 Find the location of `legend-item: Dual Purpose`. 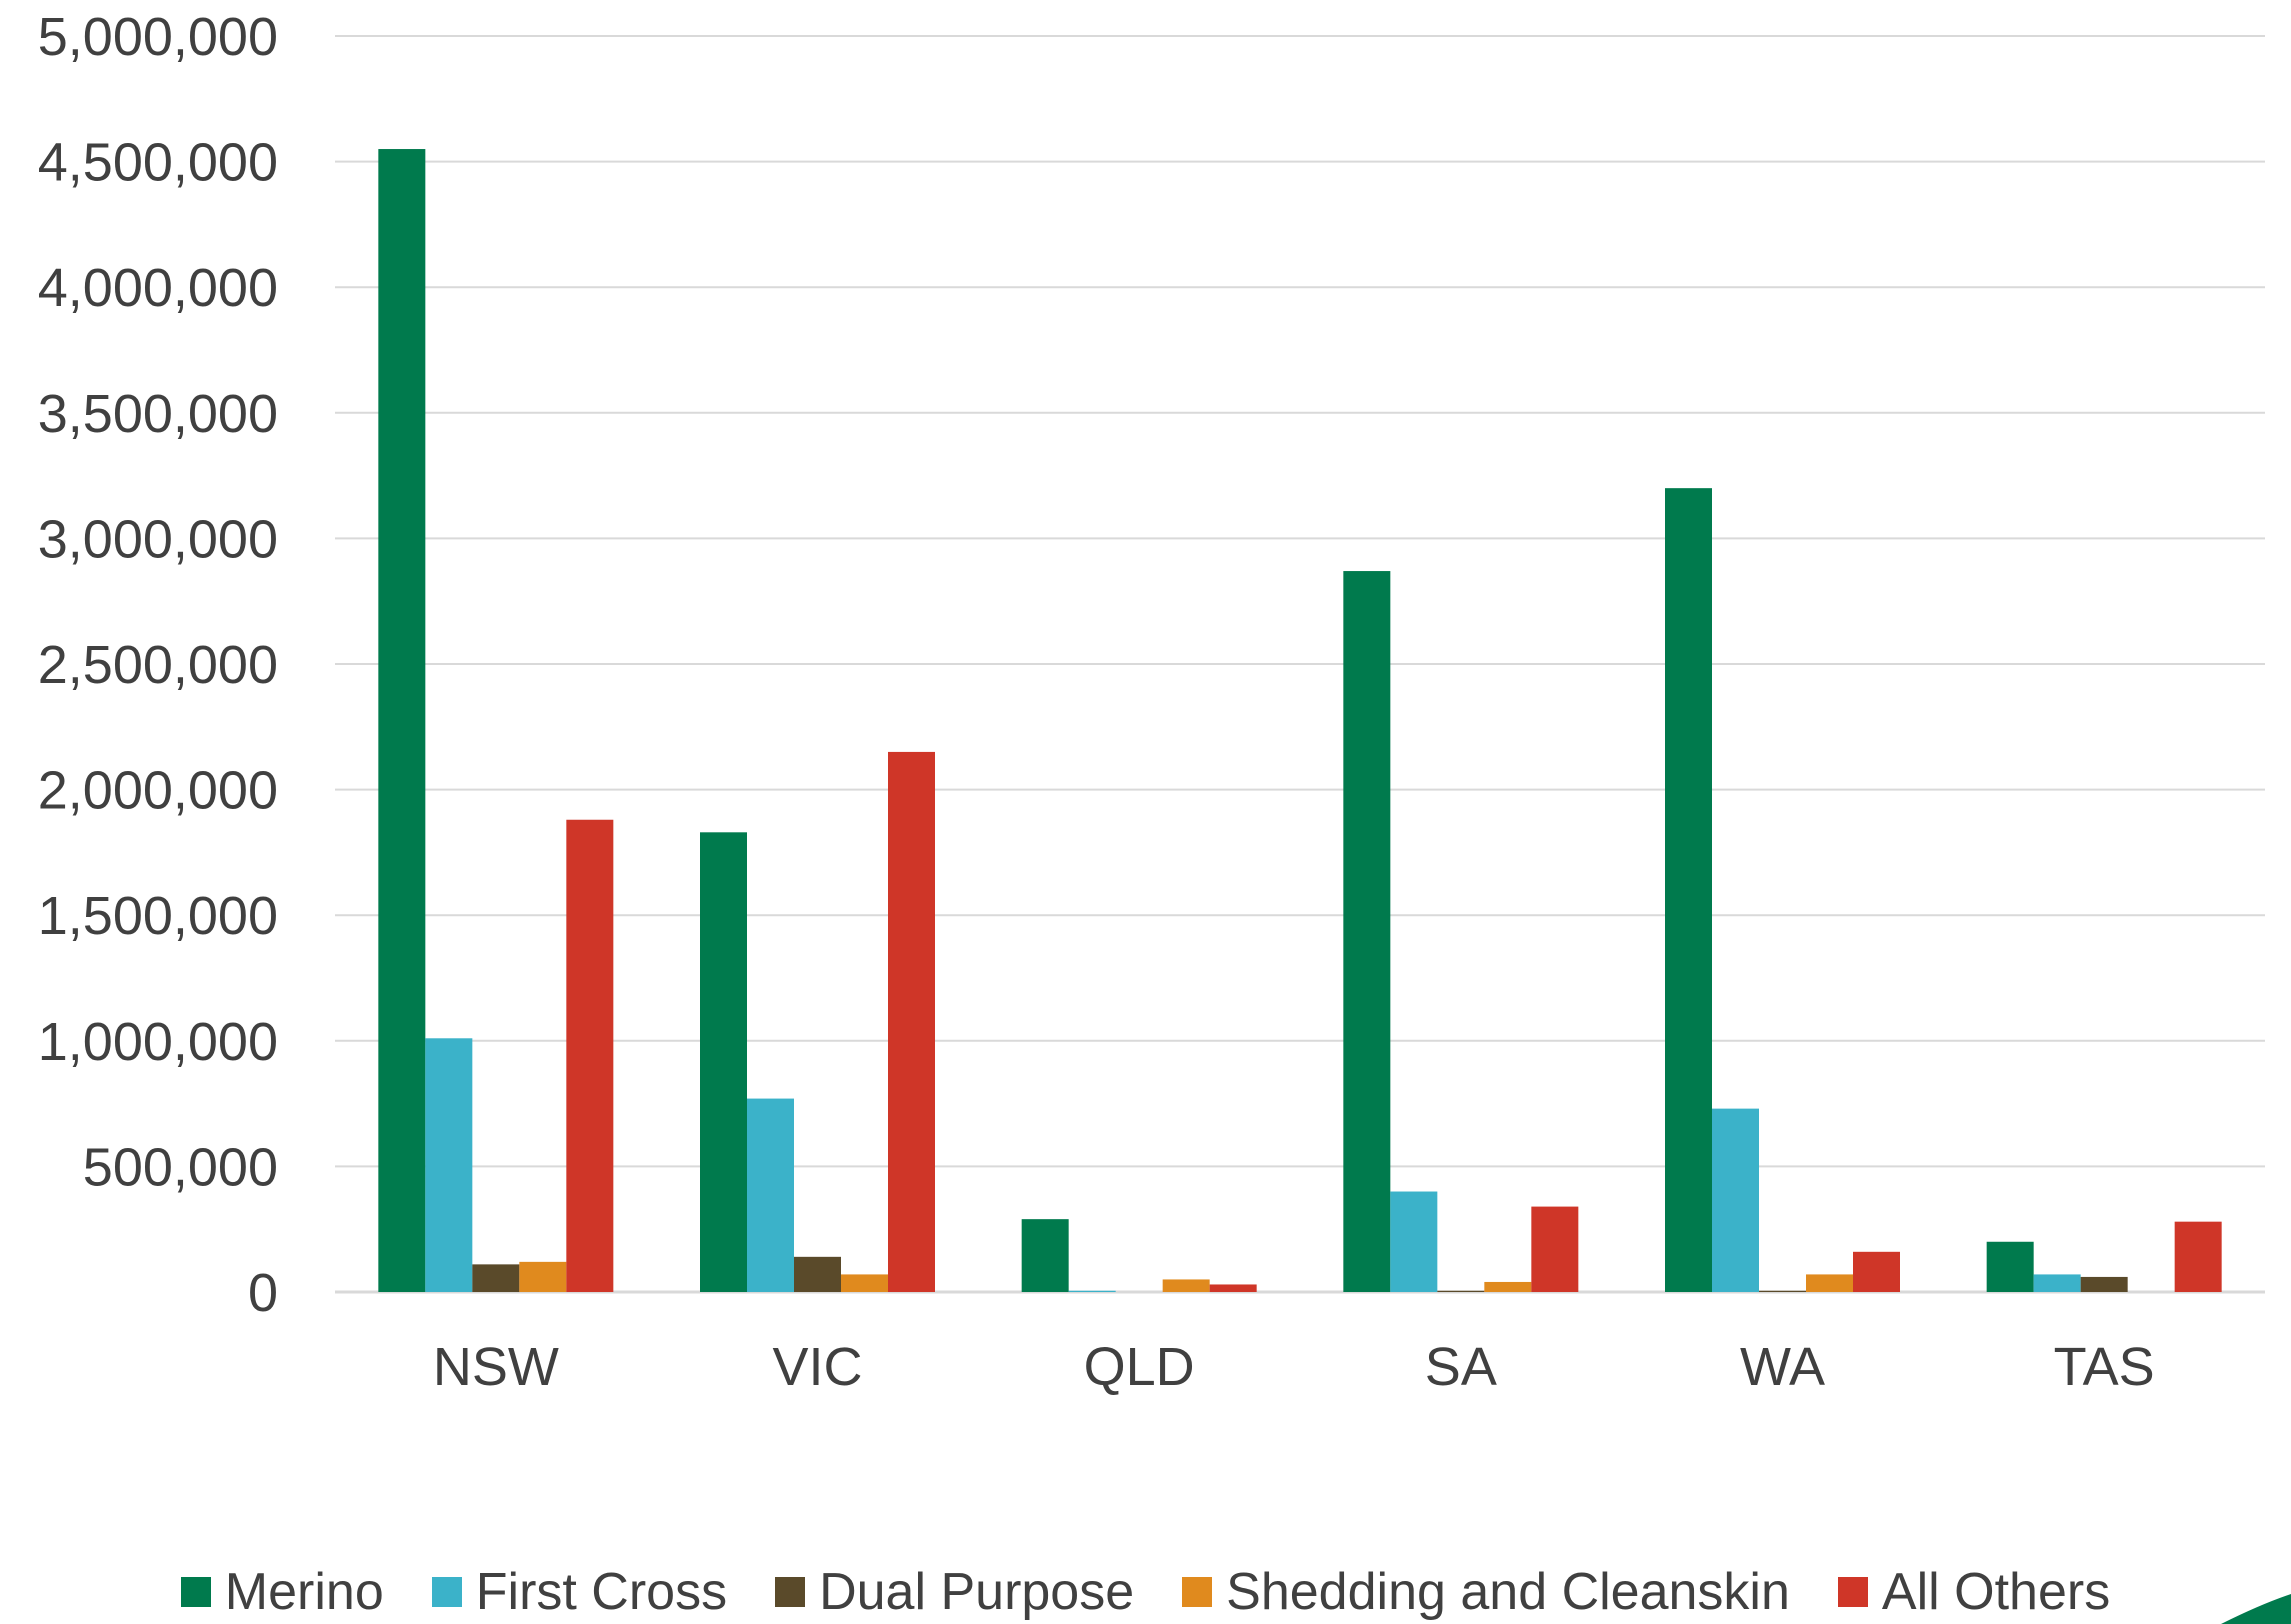

legend-item: Dual Purpose is located at coordinates (954, 1592).